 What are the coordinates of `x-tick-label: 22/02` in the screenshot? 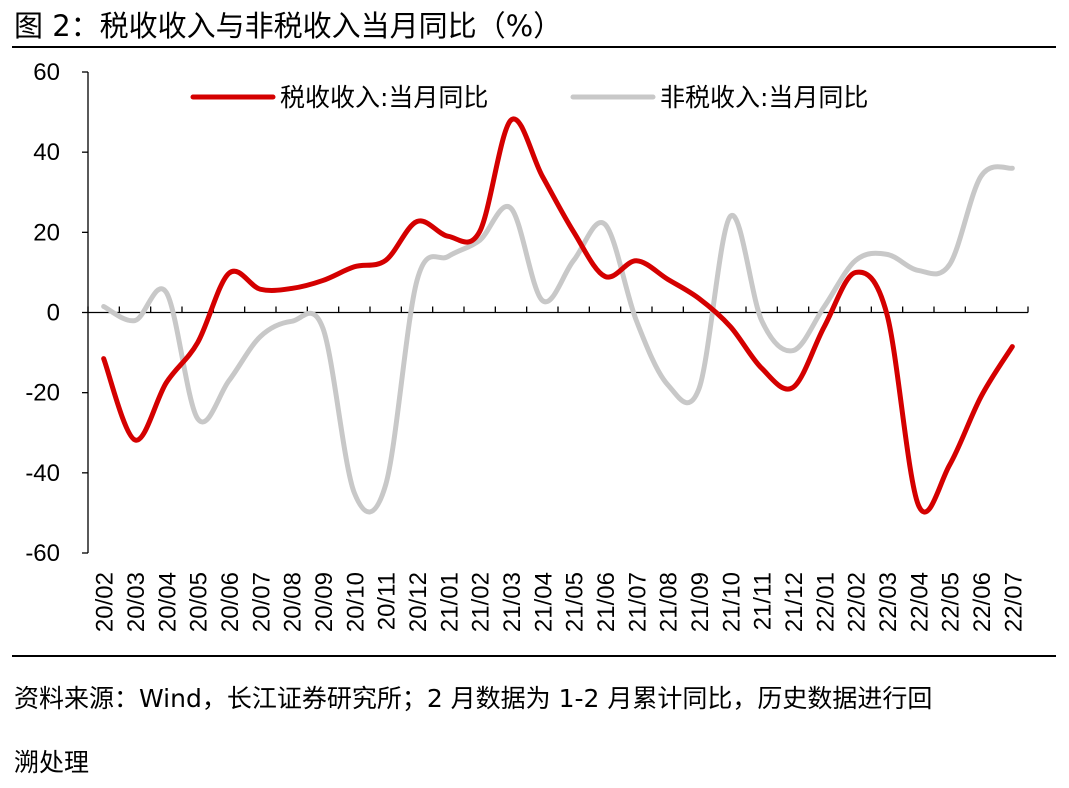 It's located at (857, 602).